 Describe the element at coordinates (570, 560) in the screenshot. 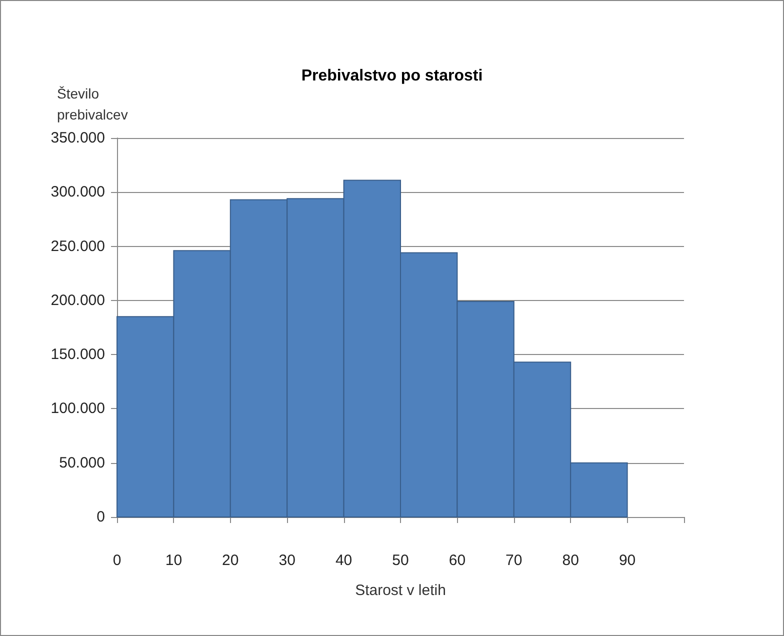

I see `x-tick-label: 80` at that location.